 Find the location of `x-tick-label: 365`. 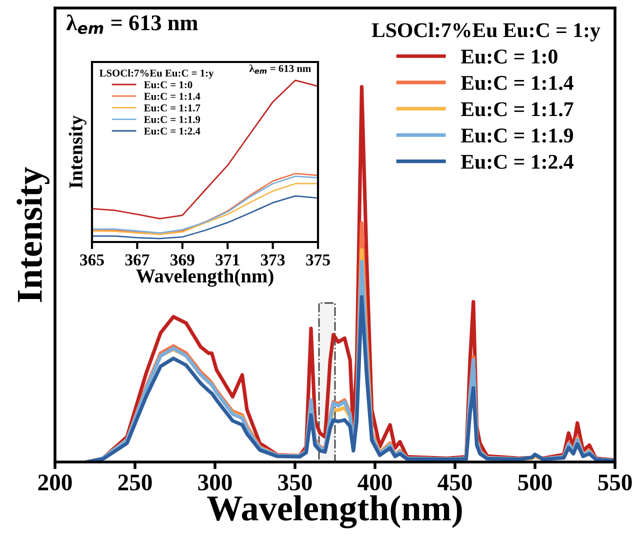

x-tick-label: 365 is located at coordinates (92, 260).